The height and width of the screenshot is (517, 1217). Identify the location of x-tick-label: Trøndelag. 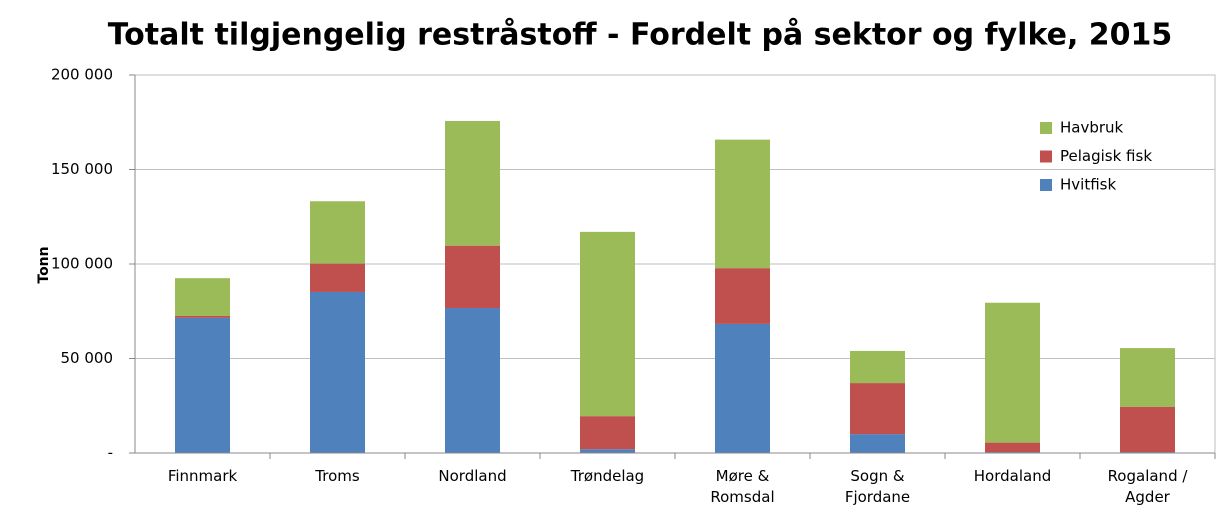
(607, 476).